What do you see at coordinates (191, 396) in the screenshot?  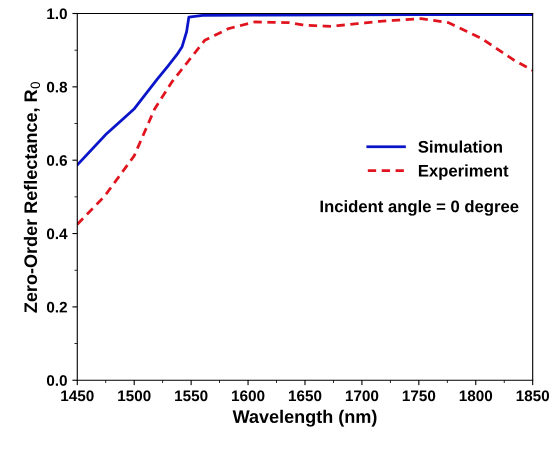 I see `x-tick-label: 1550` at bounding box center [191, 396].